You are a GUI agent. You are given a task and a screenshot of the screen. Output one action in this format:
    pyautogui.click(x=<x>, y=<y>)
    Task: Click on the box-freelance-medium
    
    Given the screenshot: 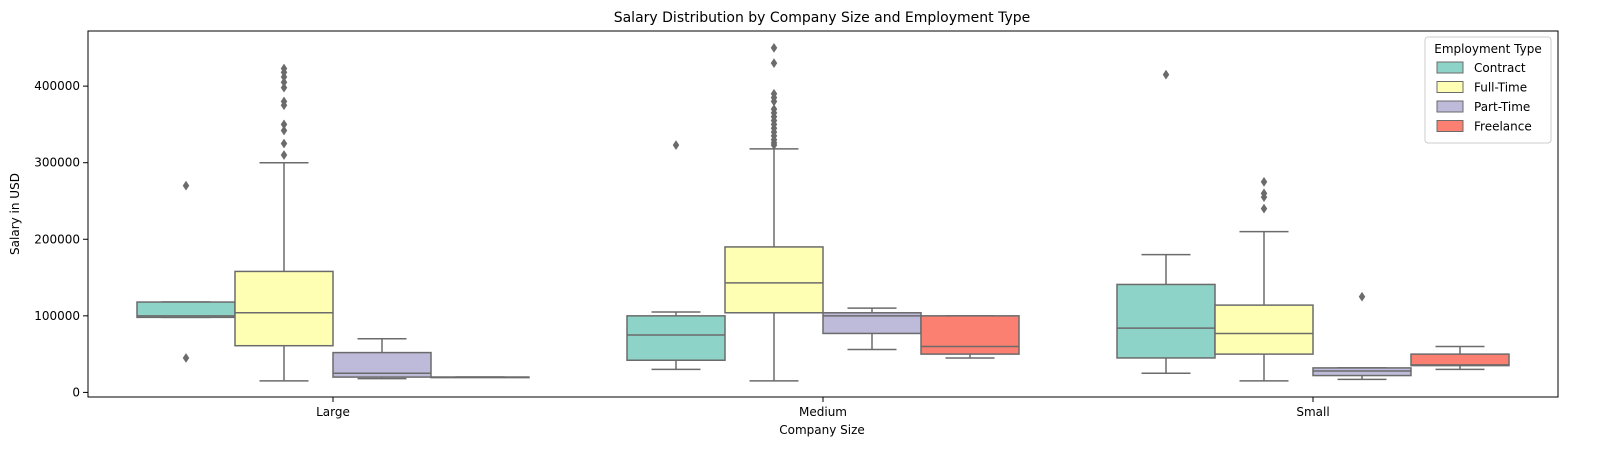 What is the action you would take?
    pyautogui.click(x=970, y=337)
    